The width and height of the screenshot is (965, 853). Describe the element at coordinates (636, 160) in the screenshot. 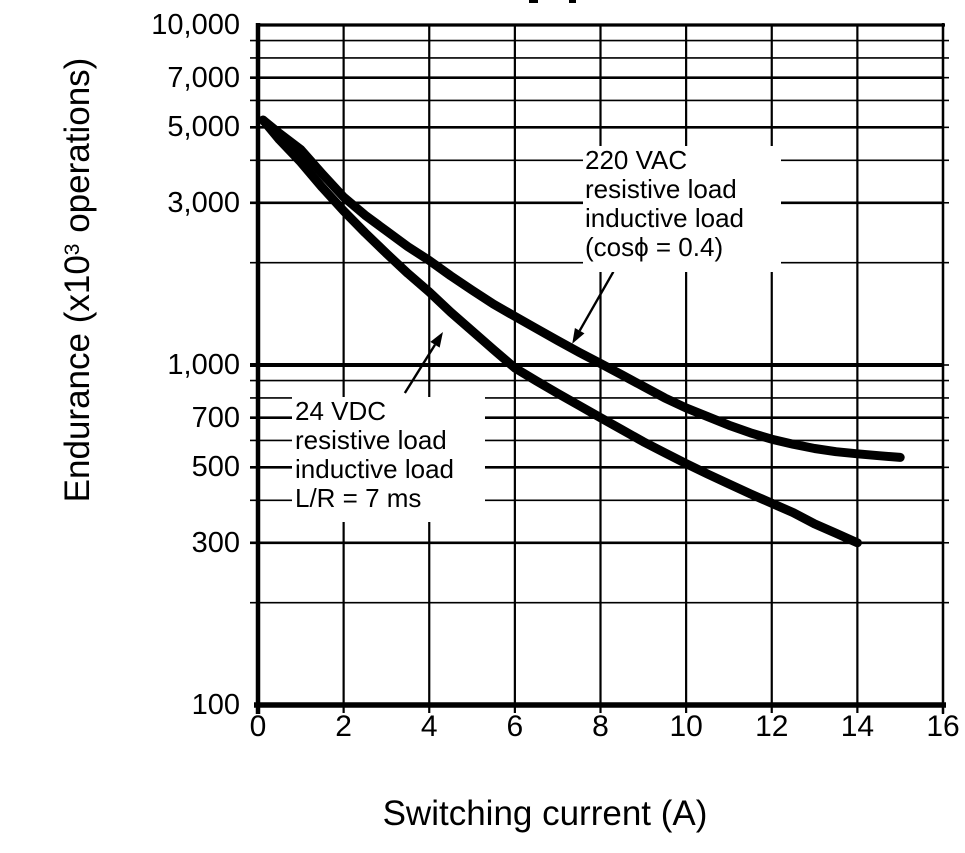

I see `annotation-line: 220 VAC` at that location.